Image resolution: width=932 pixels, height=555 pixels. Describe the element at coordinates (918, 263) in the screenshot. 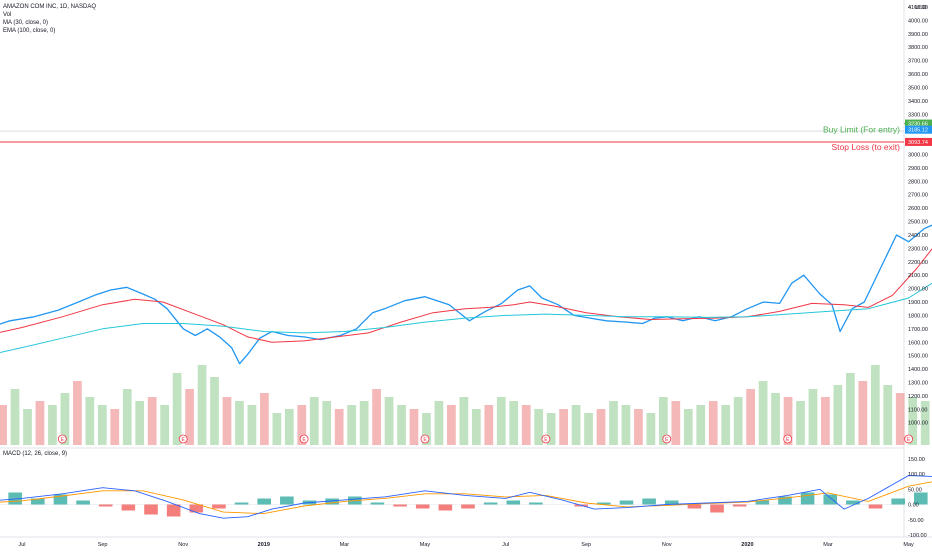

I see `price-tick-label: 2200.00` at that location.